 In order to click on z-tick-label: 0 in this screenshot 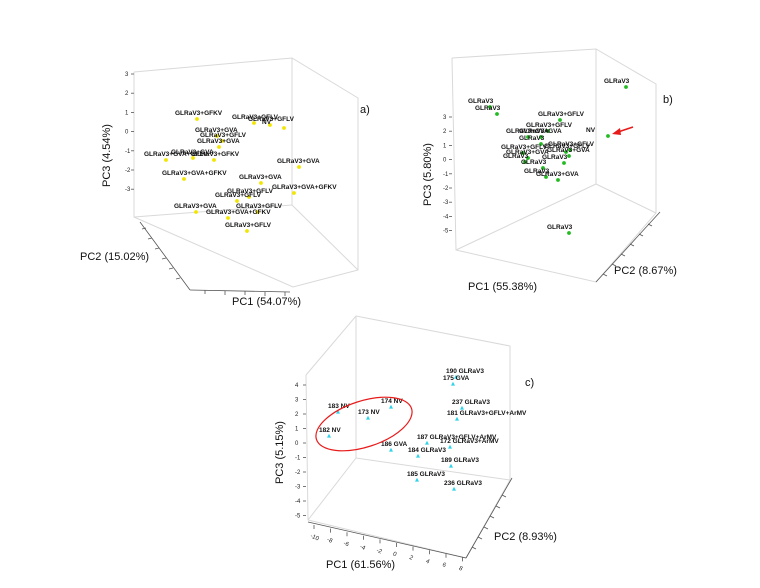, I will do `click(297, 444)`.